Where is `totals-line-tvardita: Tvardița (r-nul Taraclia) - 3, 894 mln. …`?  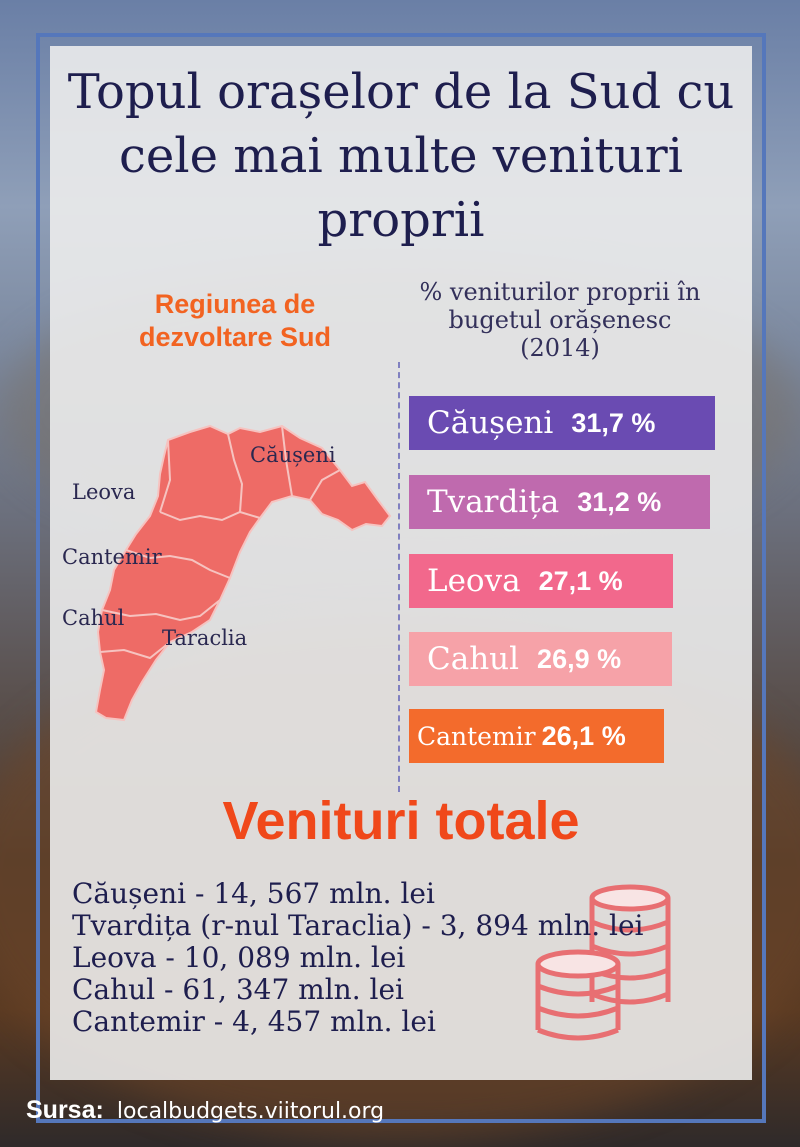
totals-line-tvardita: Tvardița (r-nul Taraclia) - 3, 894 mln. … is located at coordinates (358, 925).